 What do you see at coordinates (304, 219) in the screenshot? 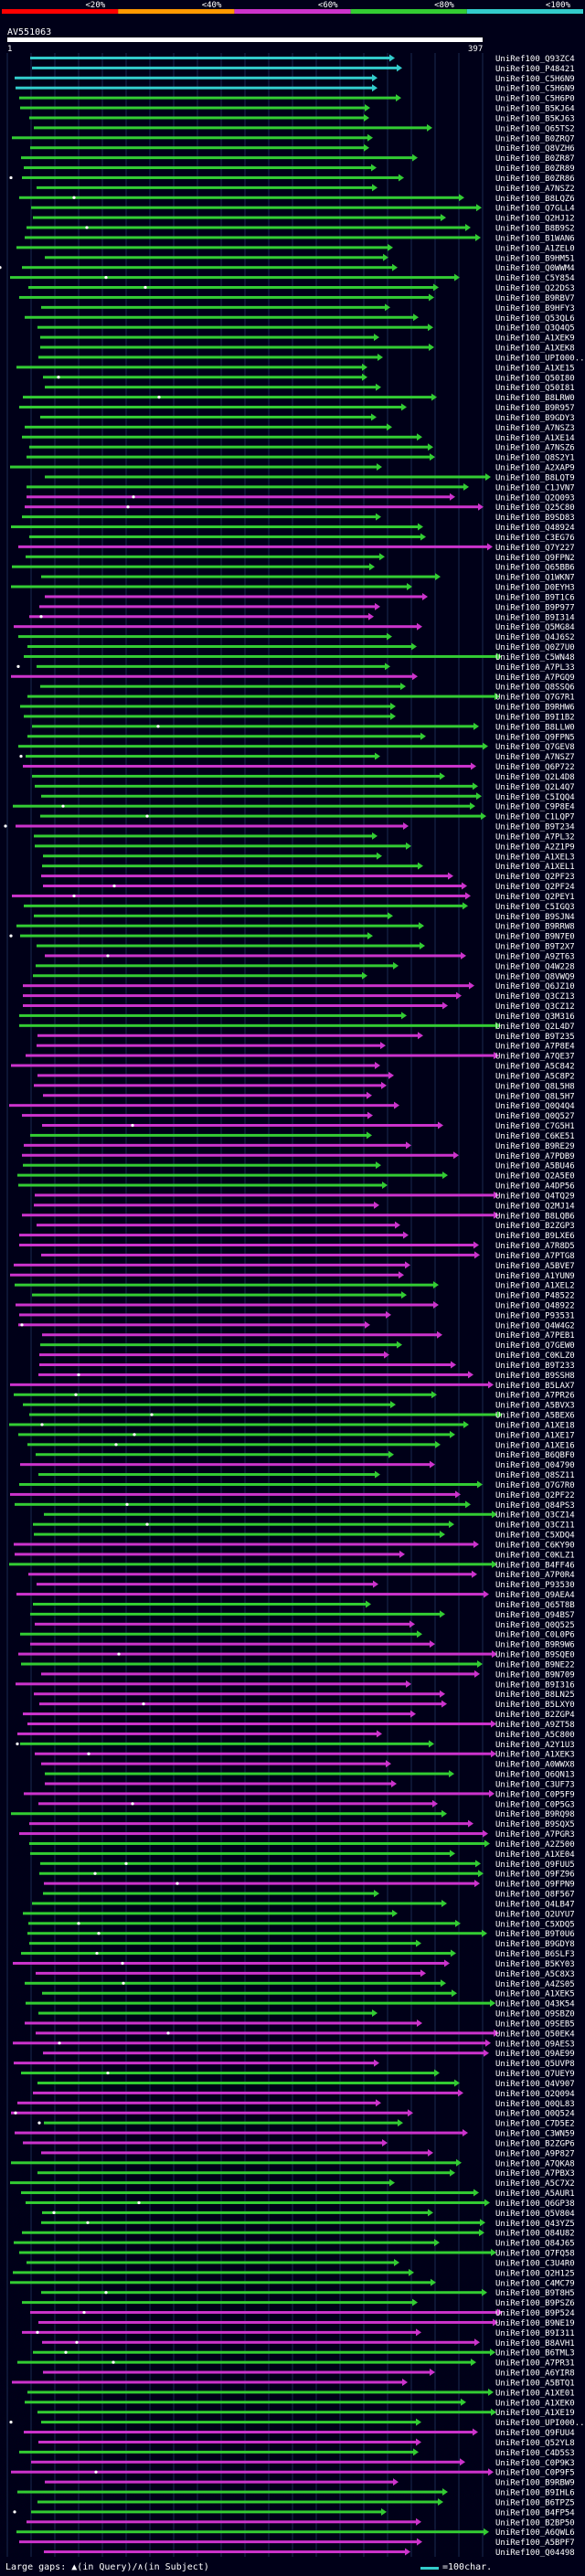
I see `hit-row: UniRef100_Q2HJ12` at bounding box center [304, 219].